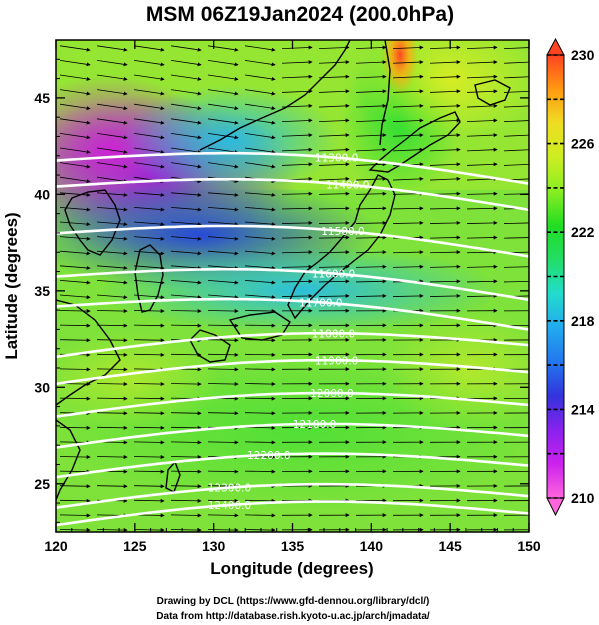 This screenshot has height=625, width=599. I want to click on x-tick-label: 125, so click(135, 546).